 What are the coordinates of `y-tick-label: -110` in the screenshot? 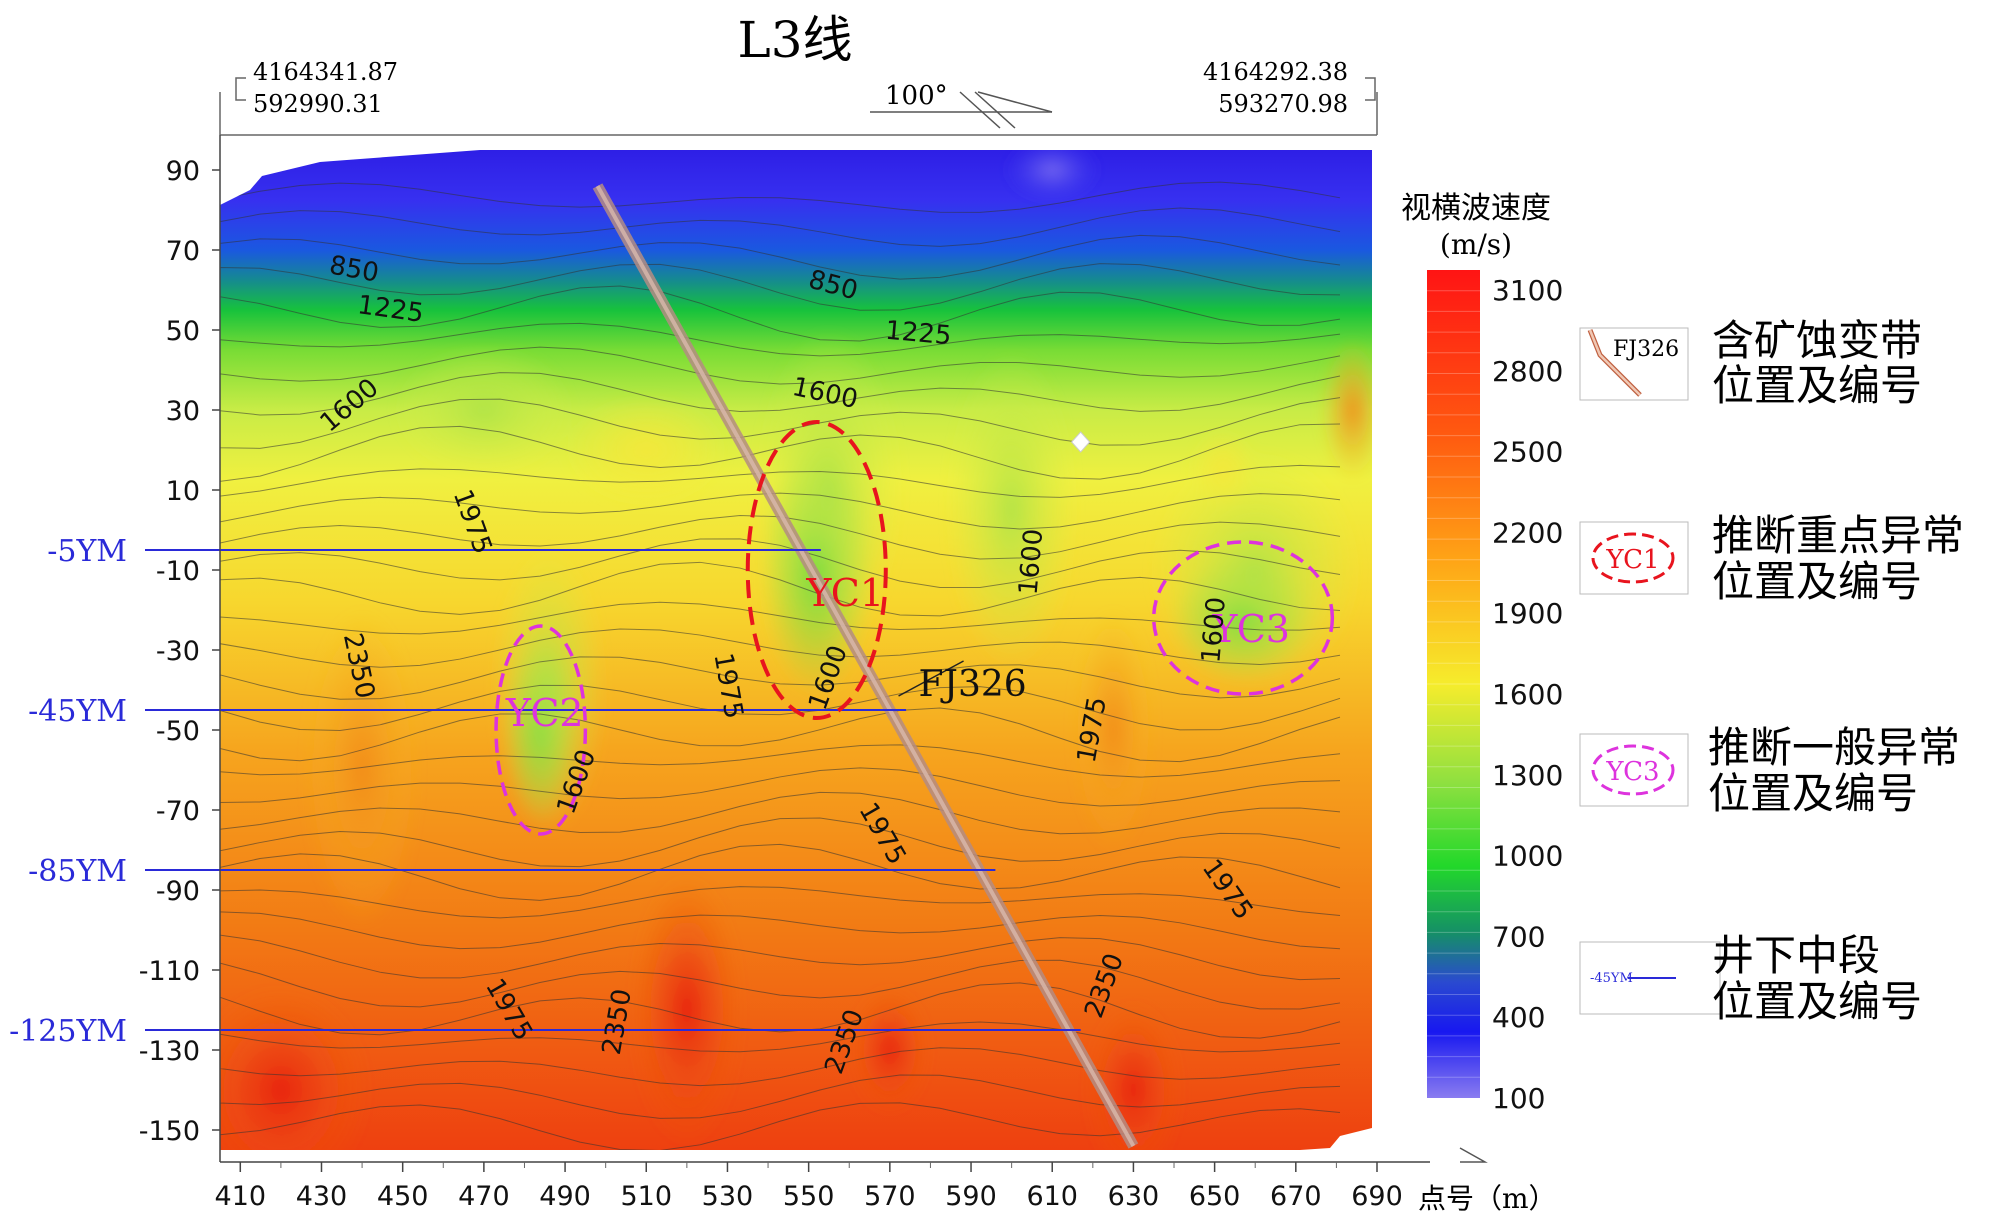 It's located at (169, 971).